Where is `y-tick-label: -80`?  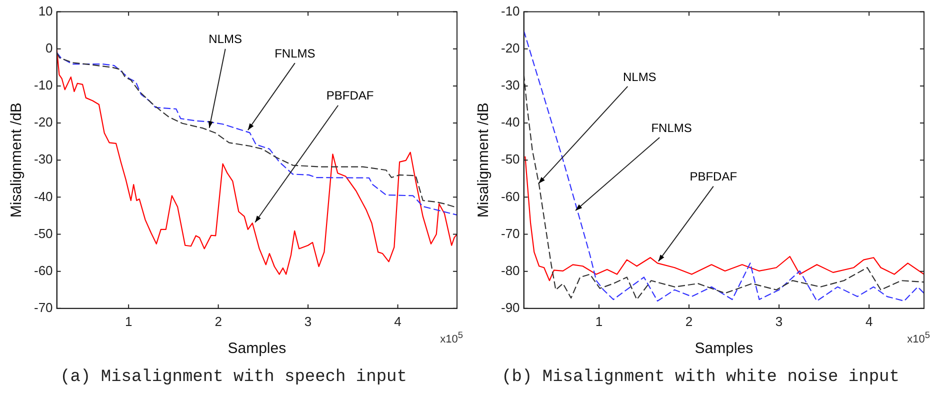 y-tick-label: -80 is located at coordinates (510, 270).